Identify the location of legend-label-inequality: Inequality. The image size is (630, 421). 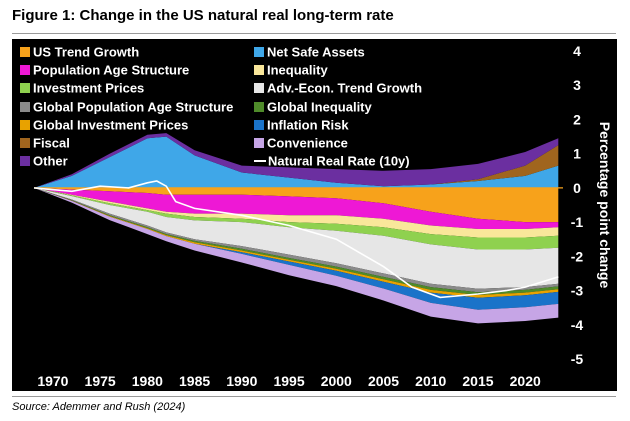
(297, 70).